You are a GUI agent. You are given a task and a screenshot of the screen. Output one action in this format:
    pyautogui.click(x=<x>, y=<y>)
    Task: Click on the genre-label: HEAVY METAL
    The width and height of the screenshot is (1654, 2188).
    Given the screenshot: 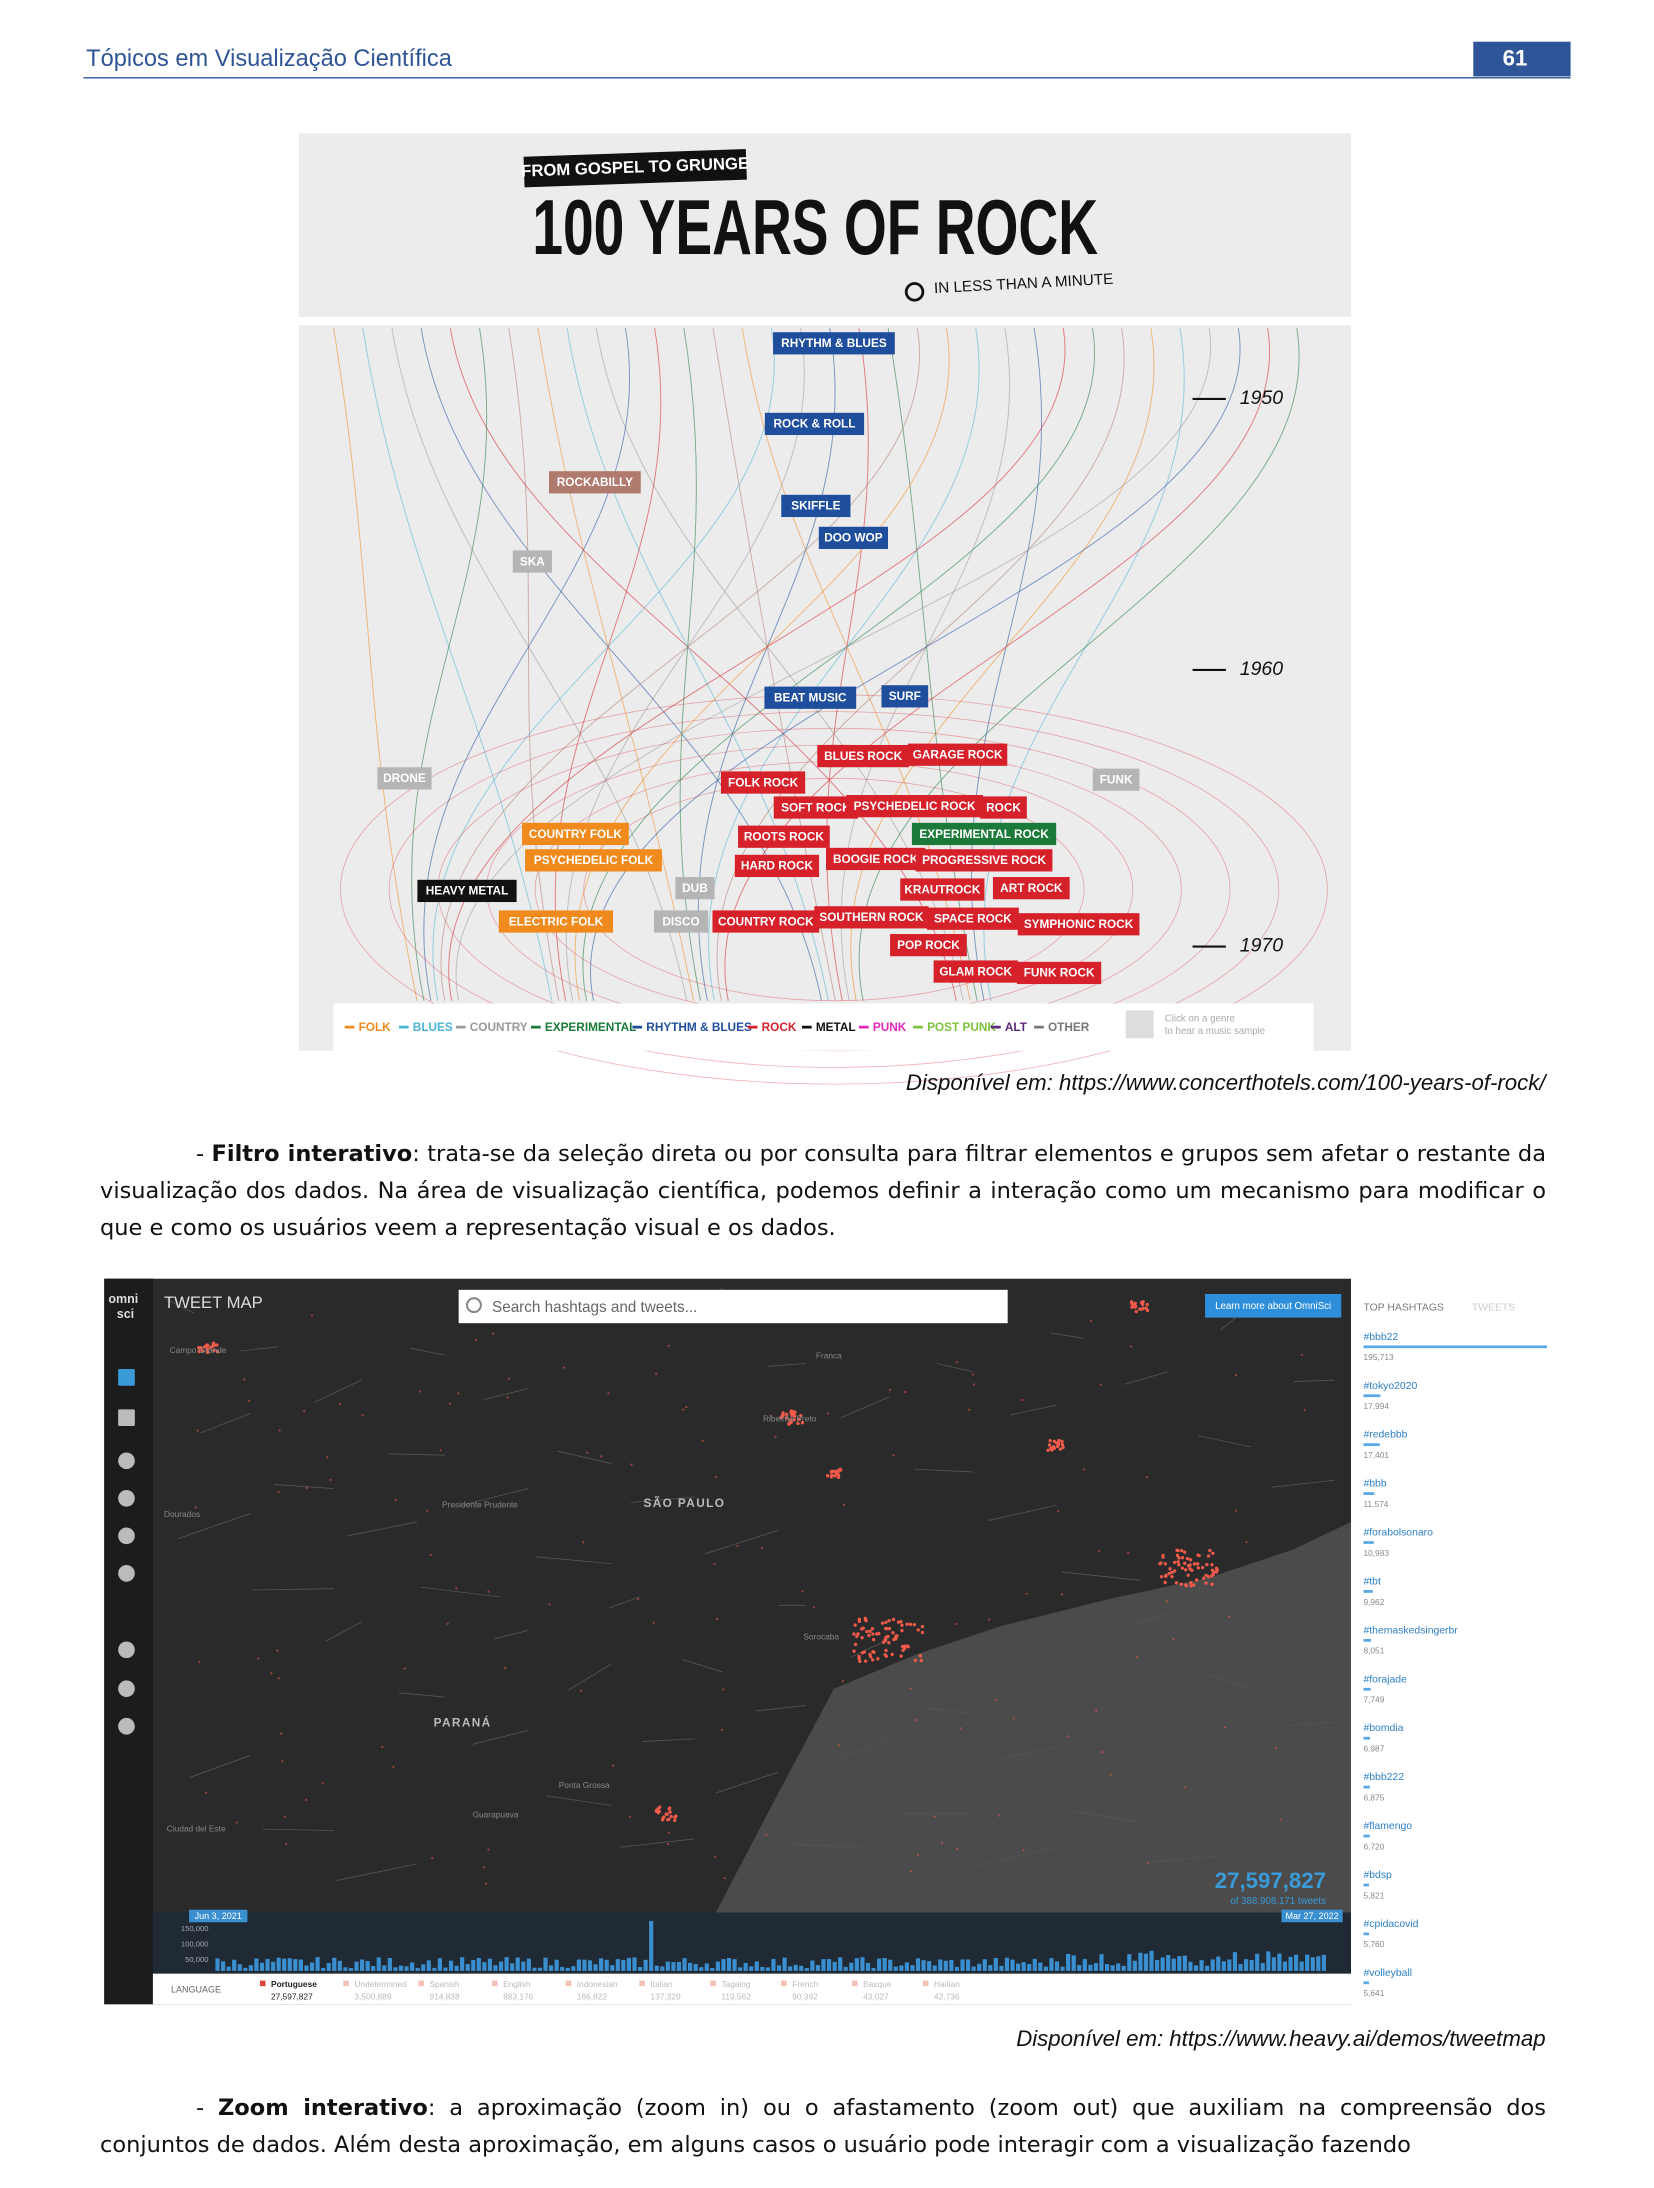 What is the action you would take?
    pyautogui.click(x=467, y=891)
    